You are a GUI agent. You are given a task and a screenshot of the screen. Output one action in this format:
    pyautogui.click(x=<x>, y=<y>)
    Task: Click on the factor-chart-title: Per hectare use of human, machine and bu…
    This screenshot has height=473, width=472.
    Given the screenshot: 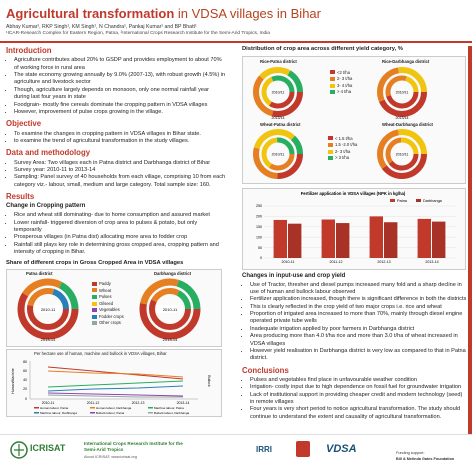 What is the action you would take?
    pyautogui.click(x=100, y=354)
    